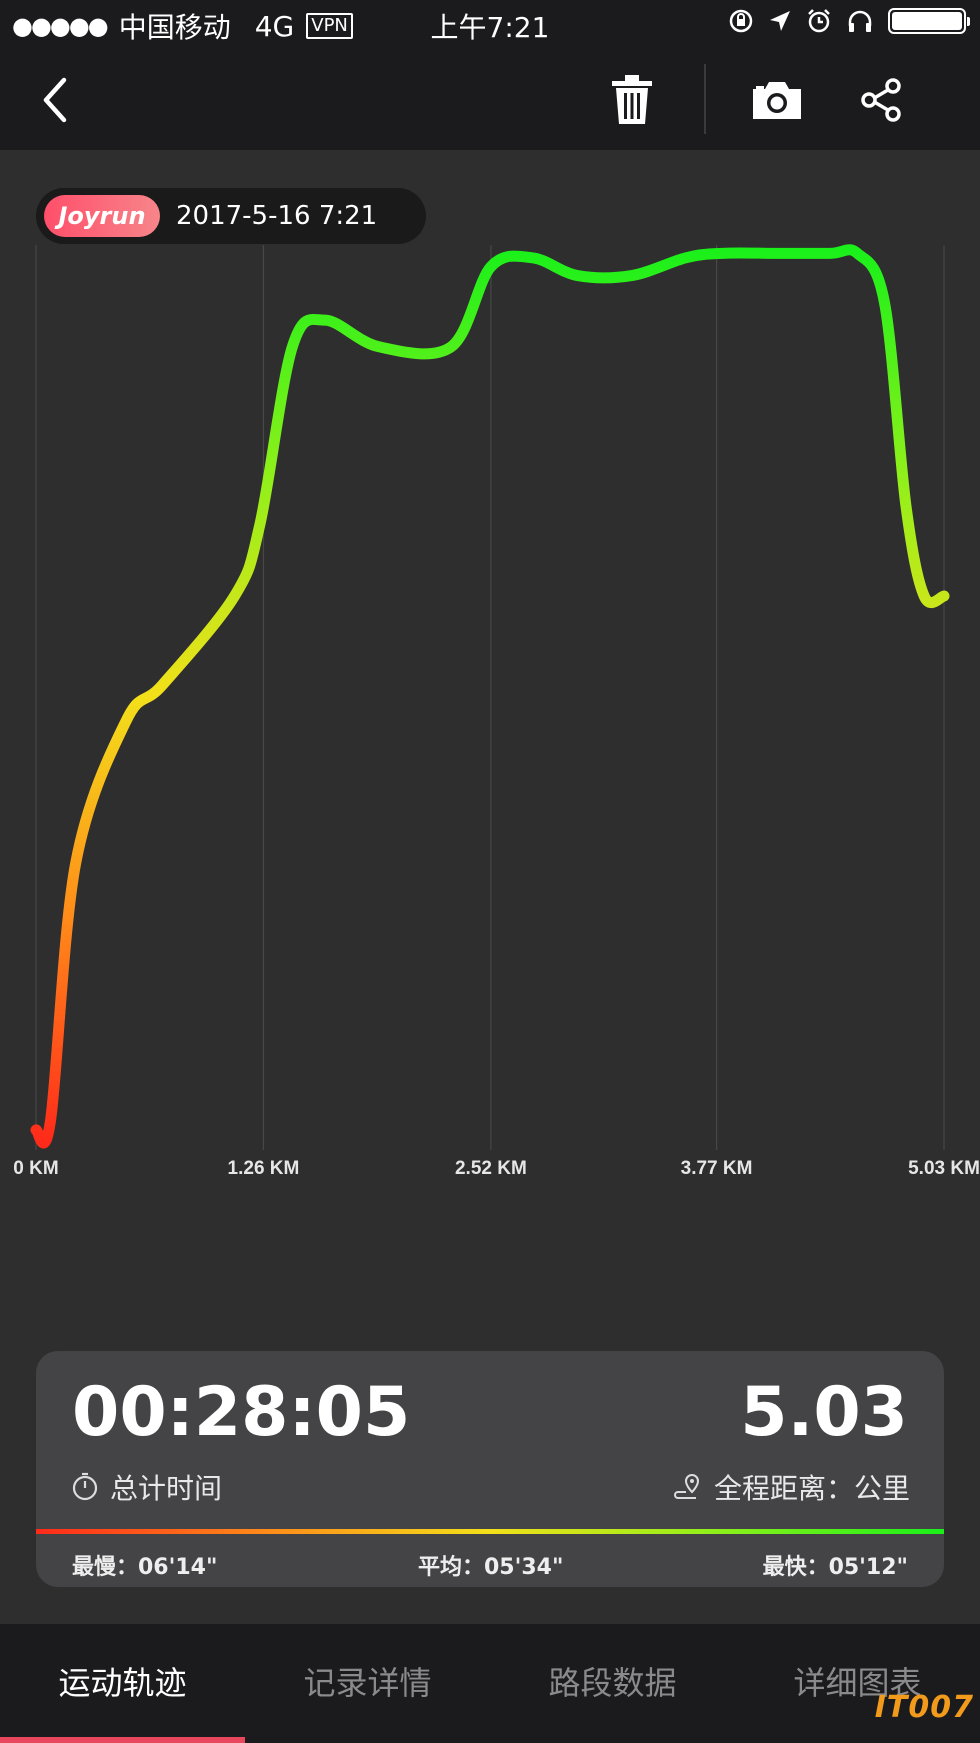  What do you see at coordinates (274, 26) in the screenshot?
I see `network-type: 4G` at bounding box center [274, 26].